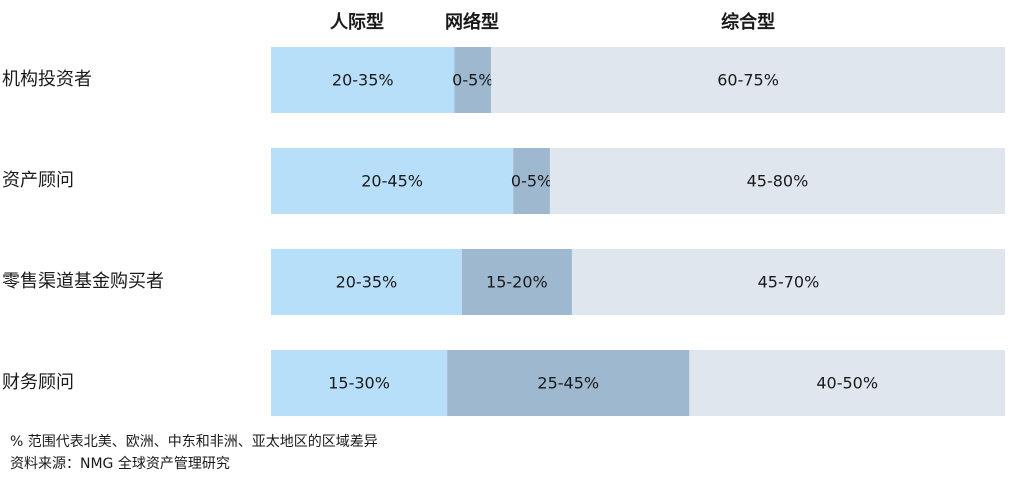 This screenshot has width=1024, height=486. I want to click on segment-label-2-0: 20-35%, so click(367, 282).